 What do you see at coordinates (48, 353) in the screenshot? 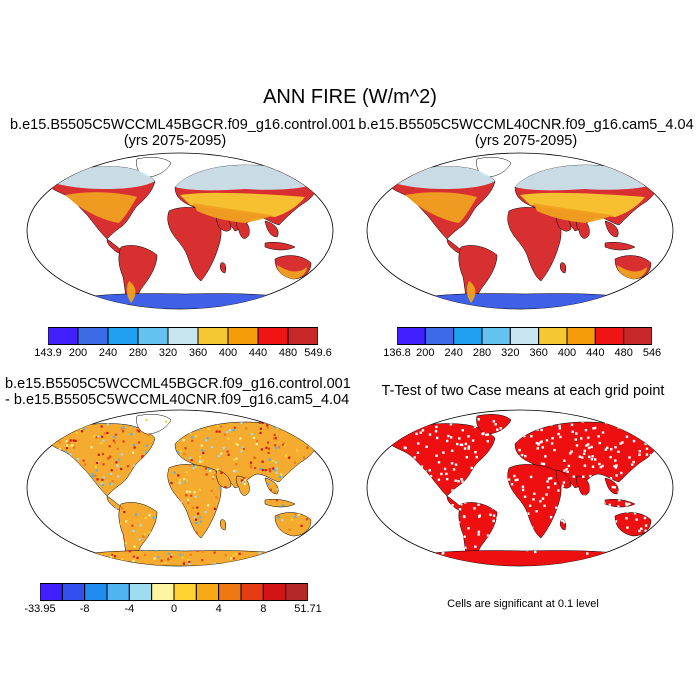
I see `colorbar-panel-1-tick-label: 143.9` at bounding box center [48, 353].